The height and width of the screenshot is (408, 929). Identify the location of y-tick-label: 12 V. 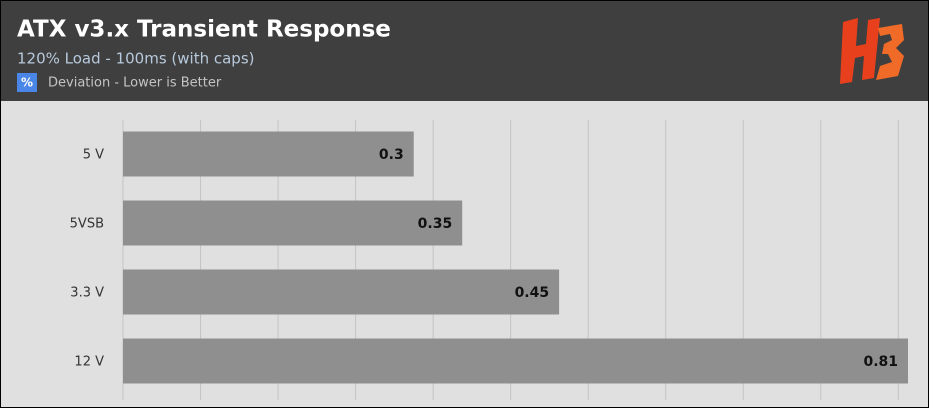
(89, 362).